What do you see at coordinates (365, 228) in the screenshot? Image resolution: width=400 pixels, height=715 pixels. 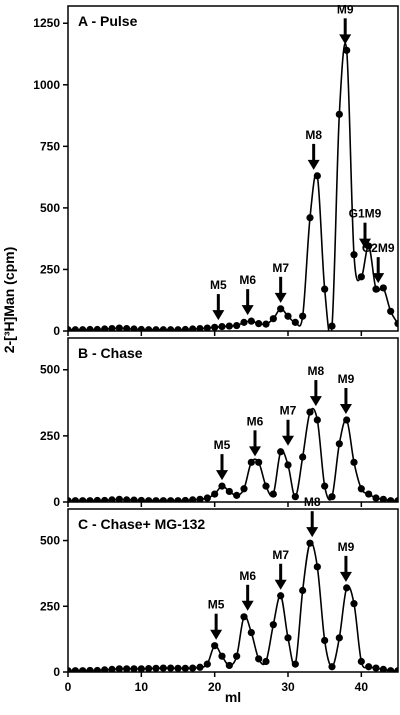 I see `peak-annotation-g1m9: G1M9` at bounding box center [365, 228].